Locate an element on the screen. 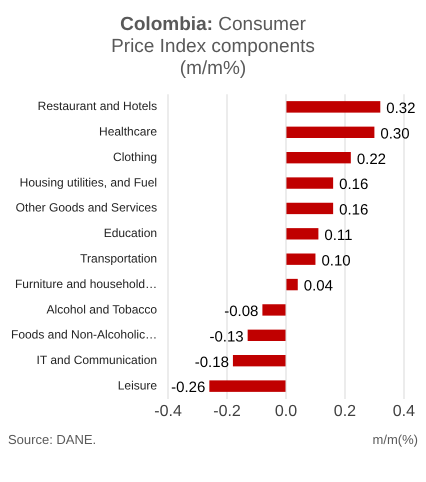 Image resolution: width=426 pixels, height=482 pixels. x-tick-label: -0.2 is located at coordinates (227, 411).